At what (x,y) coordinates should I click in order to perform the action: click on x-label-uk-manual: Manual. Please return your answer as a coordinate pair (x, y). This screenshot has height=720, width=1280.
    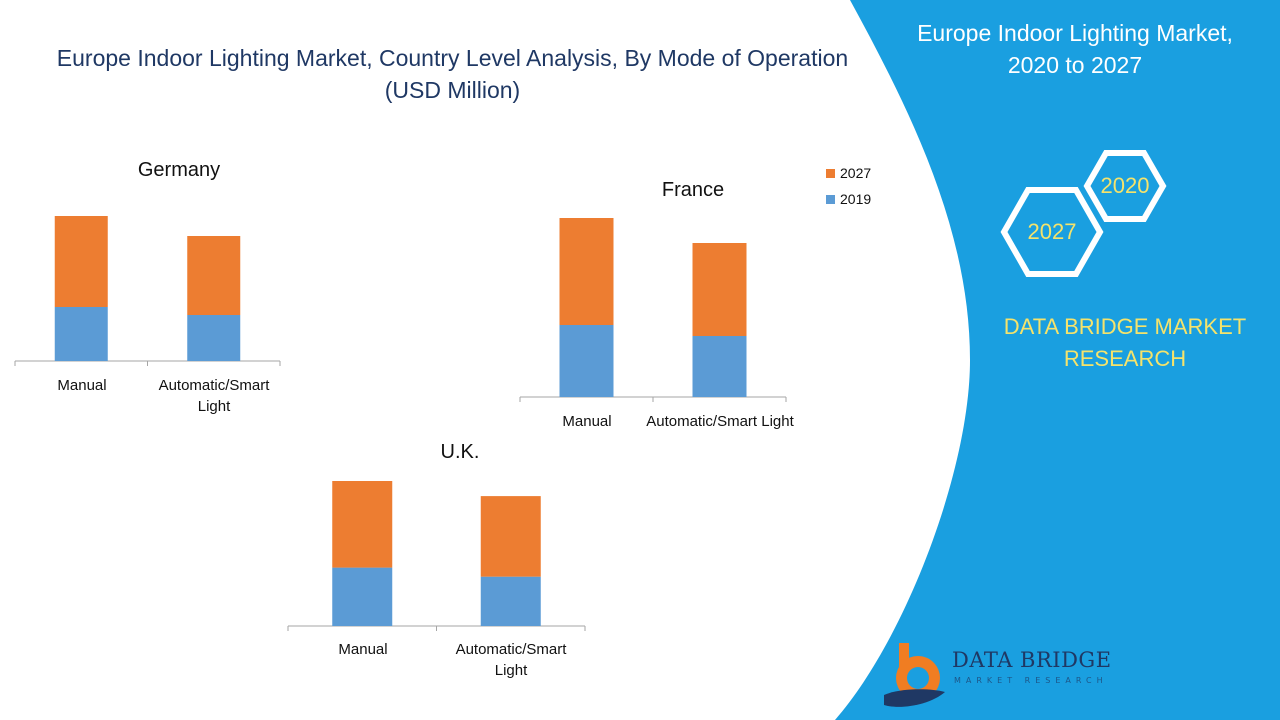
    Looking at the image, I should click on (363, 649).